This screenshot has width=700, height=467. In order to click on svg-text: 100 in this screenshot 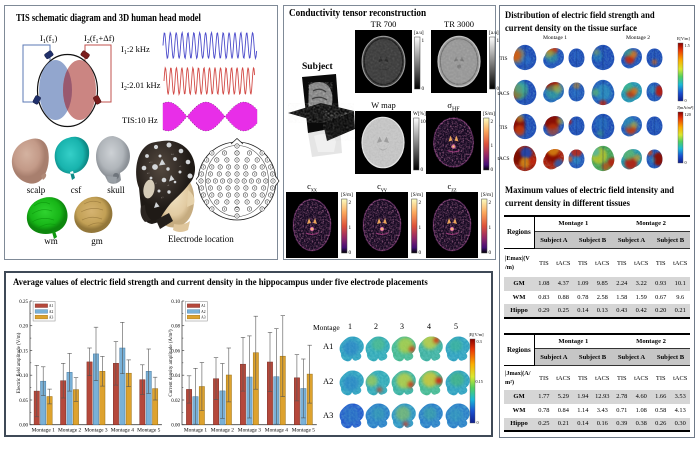, I will do `click(424, 122)`.